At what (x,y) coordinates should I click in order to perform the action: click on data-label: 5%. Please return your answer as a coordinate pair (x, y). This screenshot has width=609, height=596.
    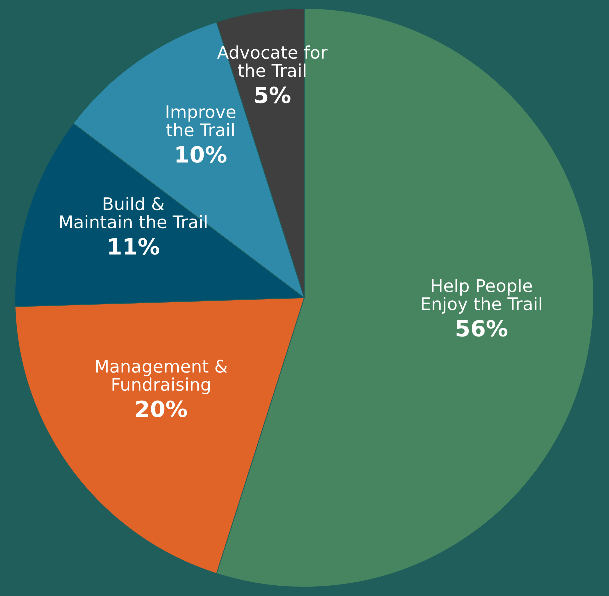
    Looking at the image, I should click on (273, 95).